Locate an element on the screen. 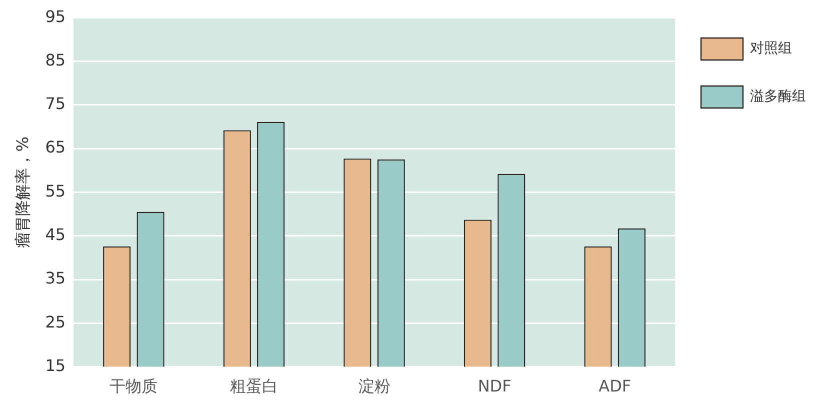 The width and height of the screenshot is (836, 402). y-tick-label: 35 is located at coordinates (55, 278).